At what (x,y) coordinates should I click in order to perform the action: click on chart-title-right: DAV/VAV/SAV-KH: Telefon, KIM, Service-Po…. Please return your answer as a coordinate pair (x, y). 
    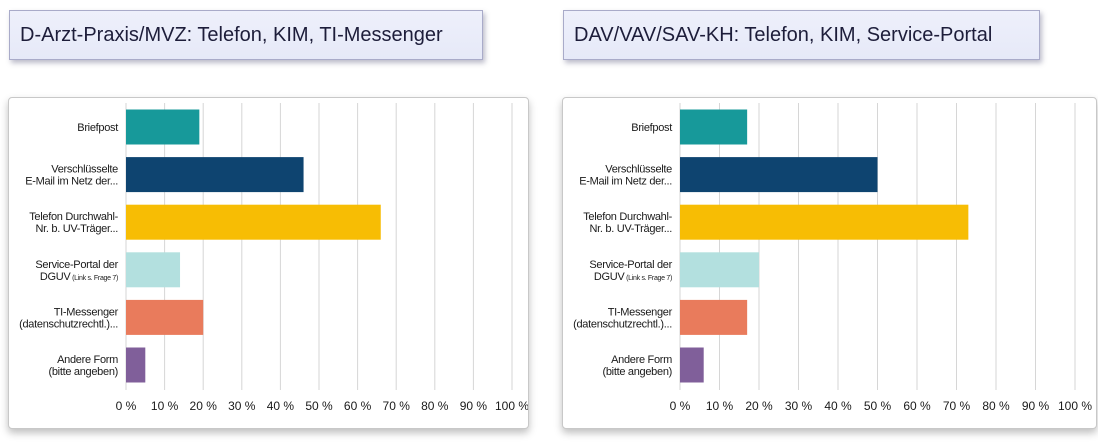
    Looking at the image, I should click on (801, 35).